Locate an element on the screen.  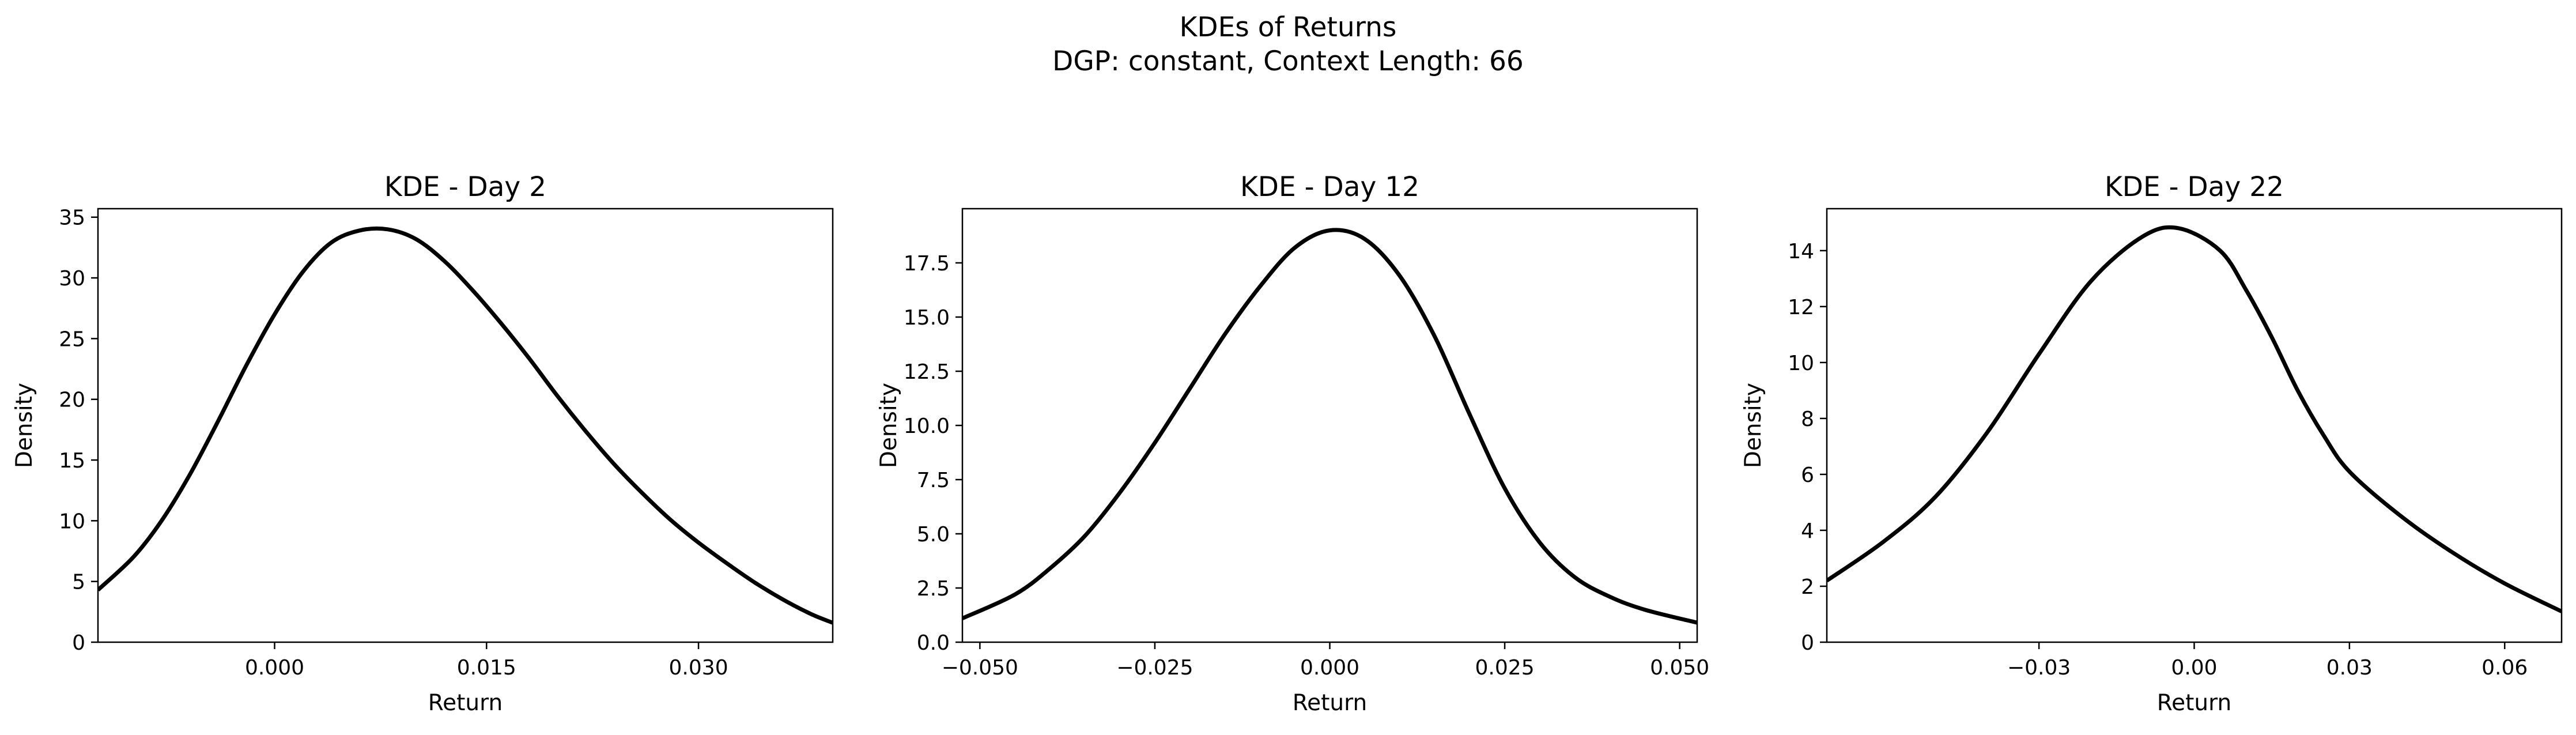
y-tick-label: 7.5 is located at coordinates (934, 480).